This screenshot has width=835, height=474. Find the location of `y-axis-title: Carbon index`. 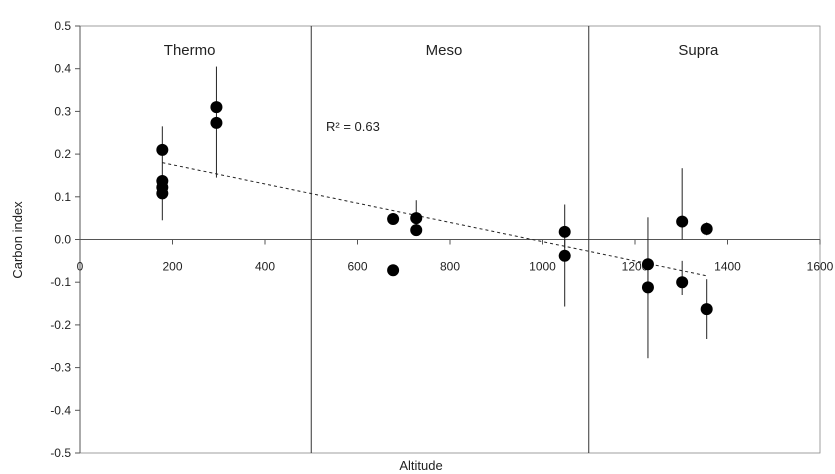

y-axis-title: Carbon index is located at coordinates (17, 240).